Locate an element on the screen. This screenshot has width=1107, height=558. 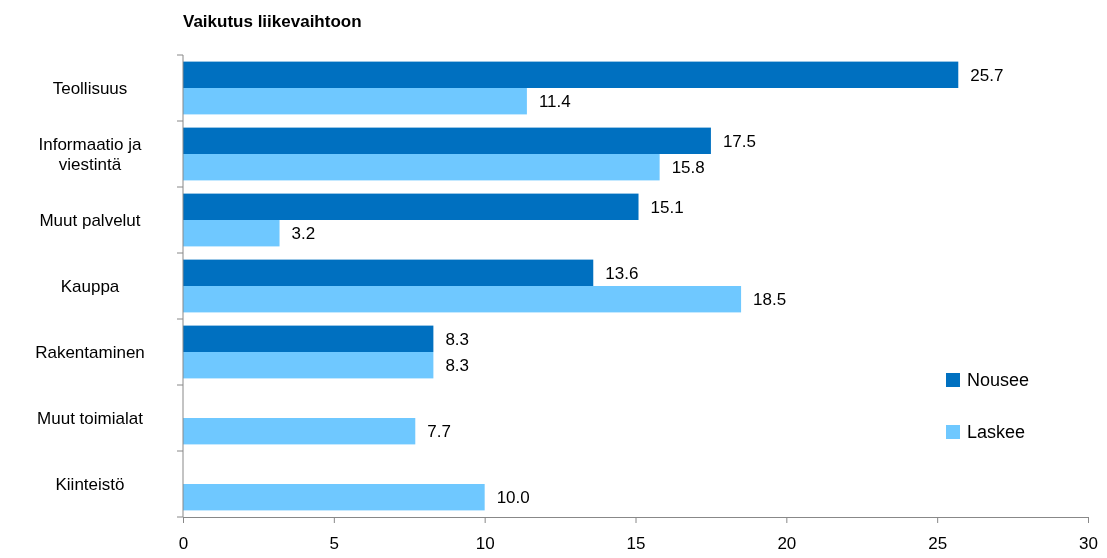
x-tick-label: 10 is located at coordinates (485, 544).